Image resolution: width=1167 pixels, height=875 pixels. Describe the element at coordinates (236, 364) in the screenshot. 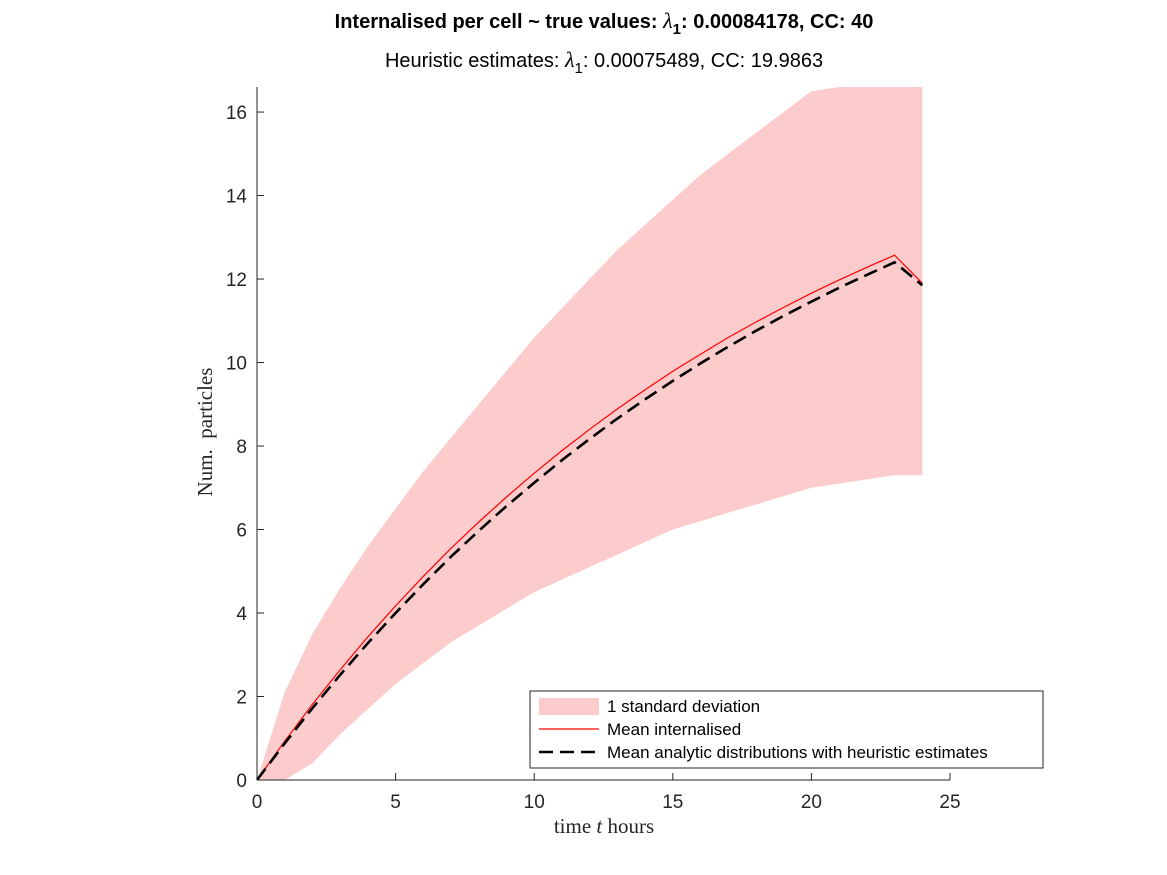

I see `y-tick-label: 10` at that location.